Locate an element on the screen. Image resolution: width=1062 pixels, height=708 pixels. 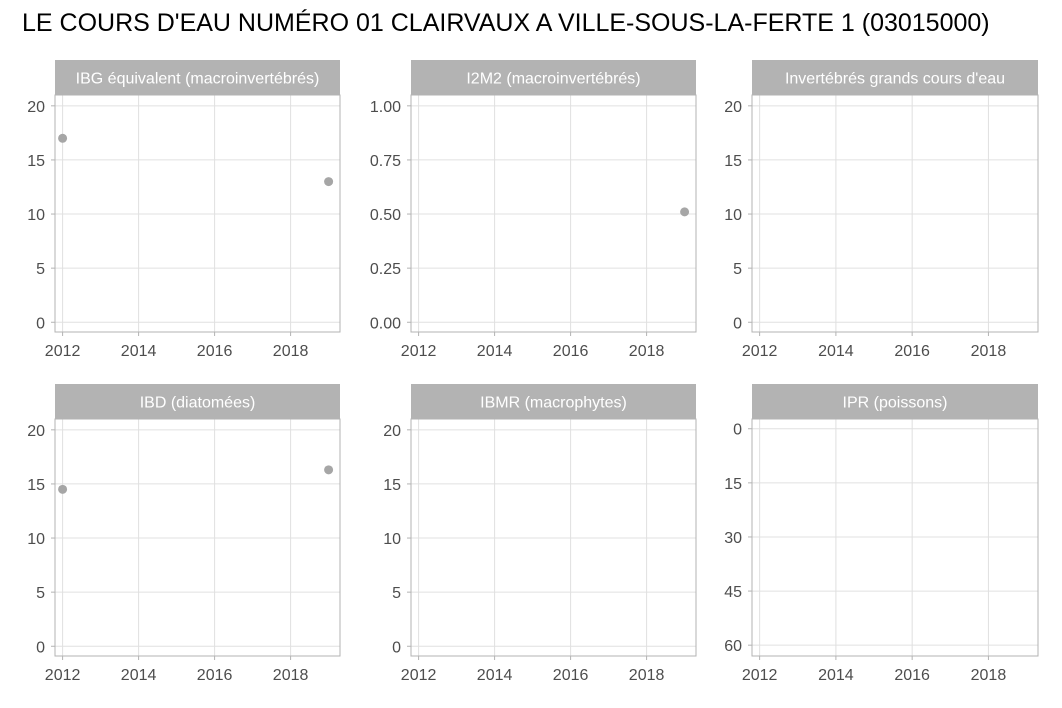
facet-strip-title: IBD (diatomées) is located at coordinates (198, 403).